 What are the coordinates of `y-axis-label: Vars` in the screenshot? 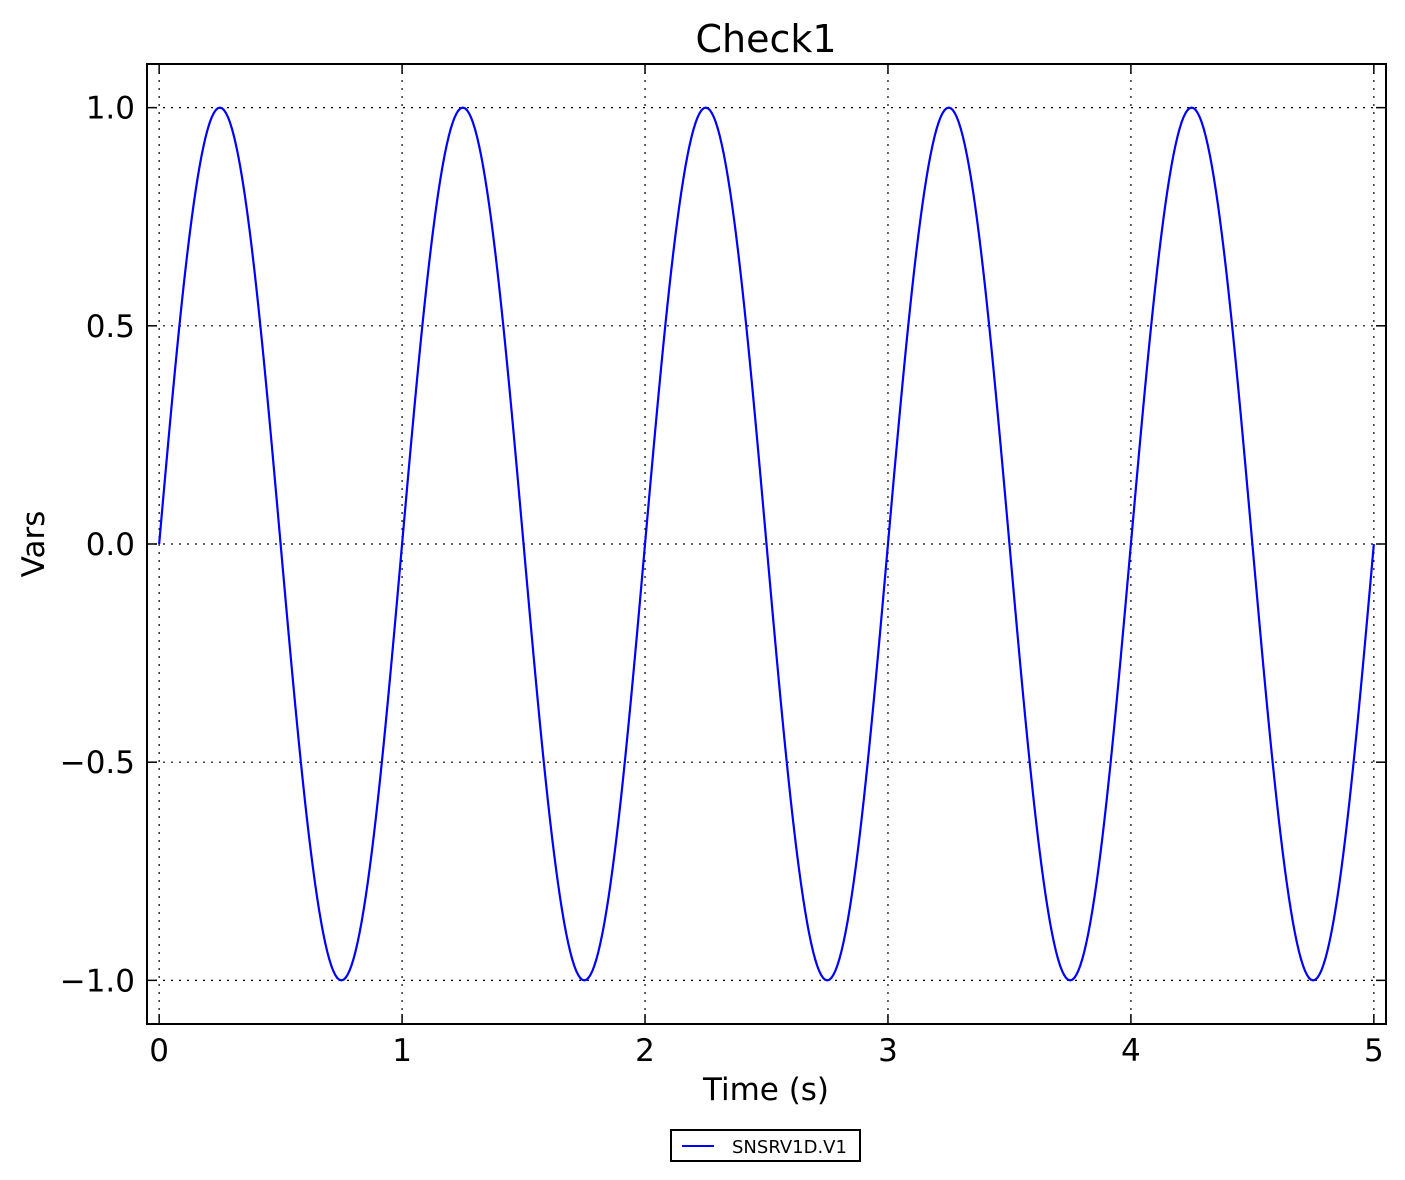 It's located at (34, 544).